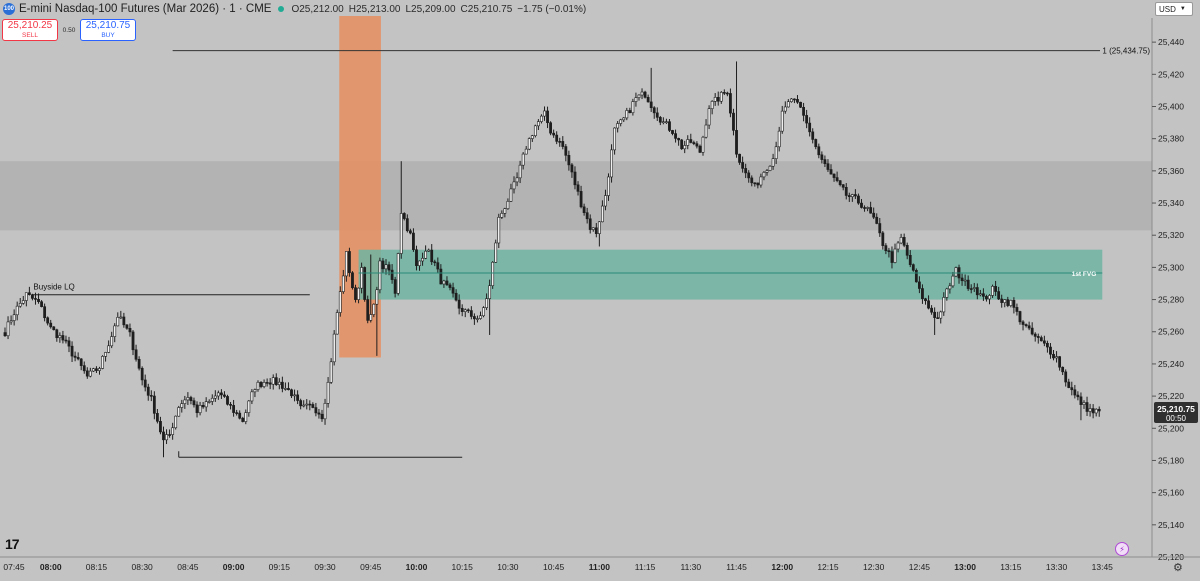 The height and width of the screenshot is (581, 1200). Describe the element at coordinates (143, 567) in the screenshot. I see `time-tick-label: 08:30` at that location.